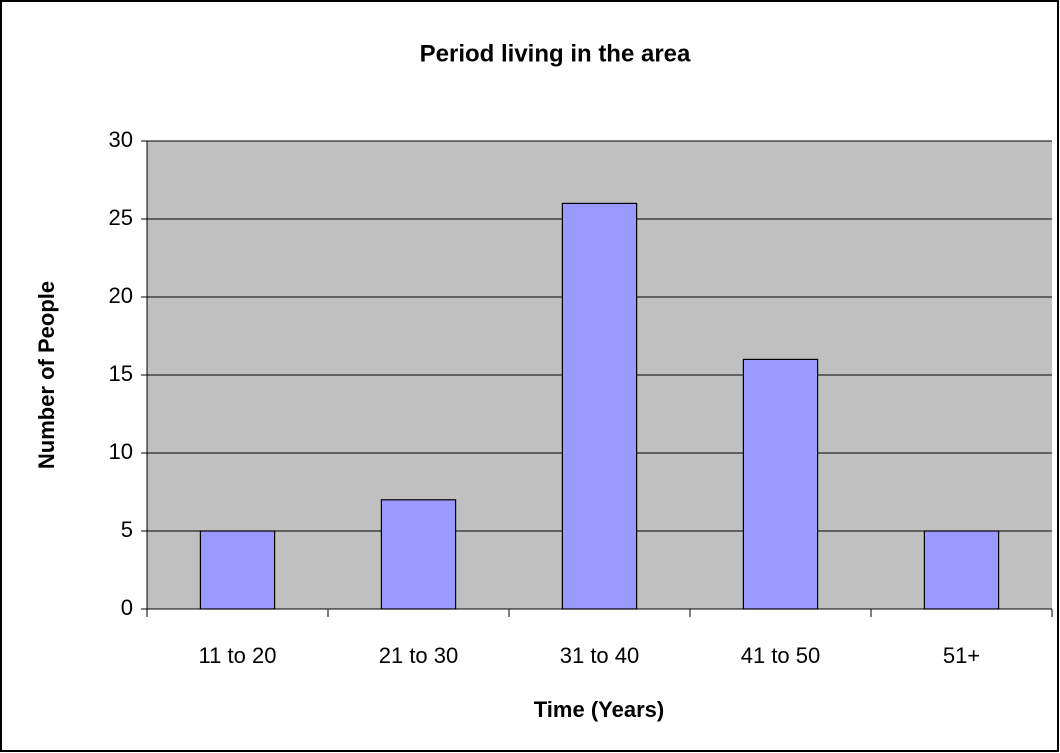 Image resolution: width=1060 pixels, height=753 pixels. What do you see at coordinates (238, 655) in the screenshot?
I see `x-tick-label: 11 to 20` at bounding box center [238, 655].